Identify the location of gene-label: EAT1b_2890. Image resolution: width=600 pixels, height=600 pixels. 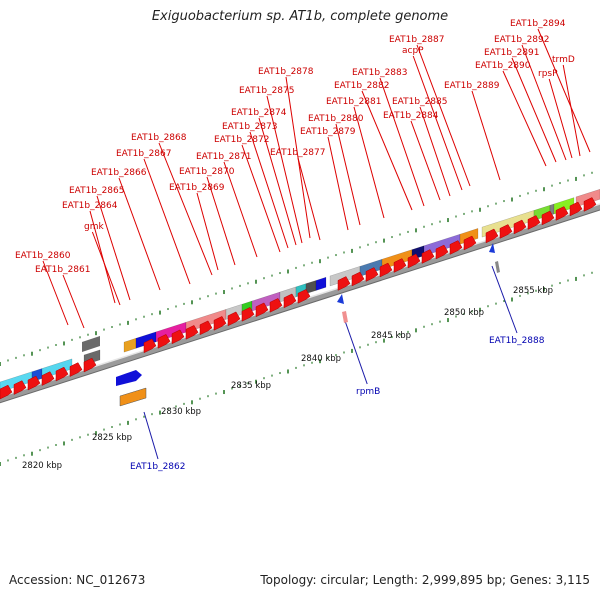
(503, 66).